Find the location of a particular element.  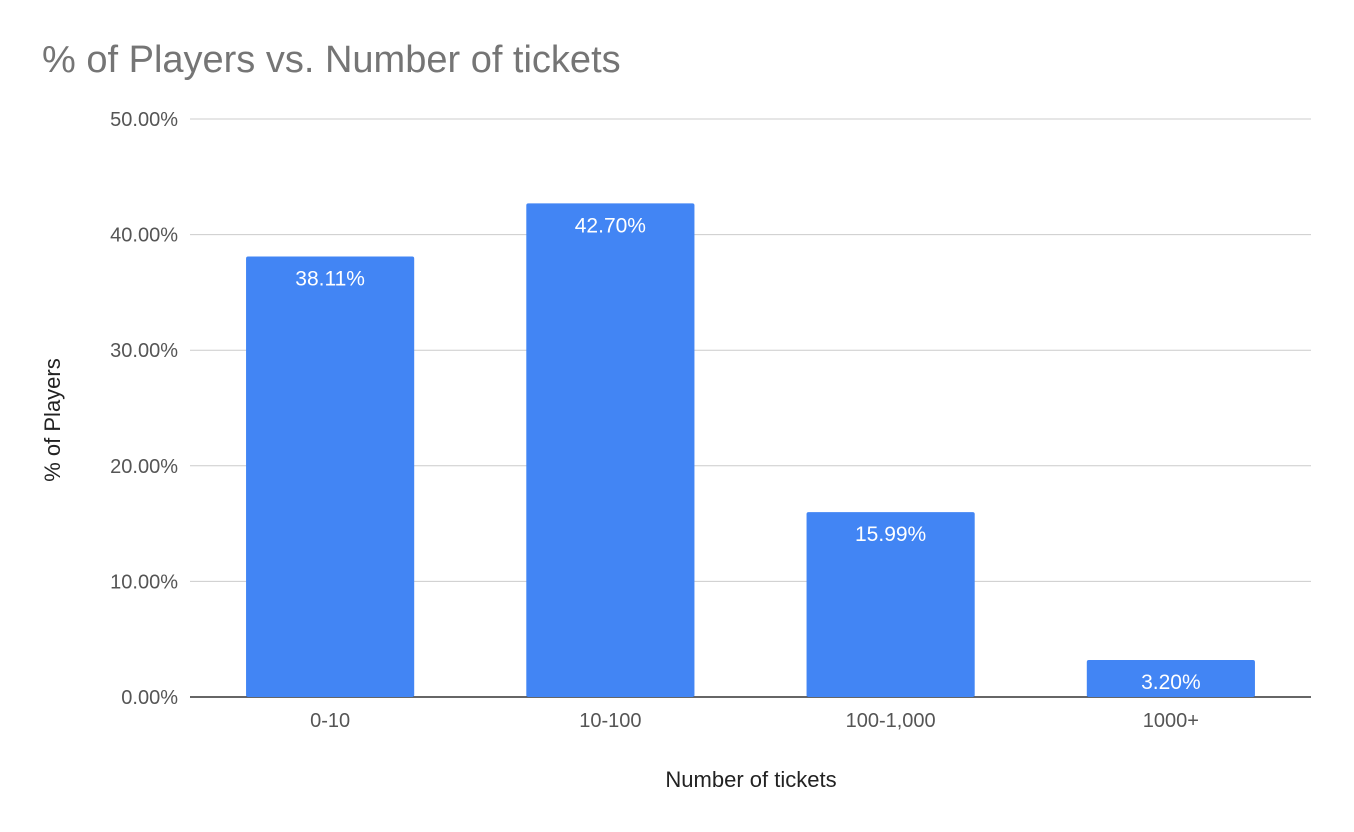

x-axis-title: Number of tickets is located at coordinates (750, 779).